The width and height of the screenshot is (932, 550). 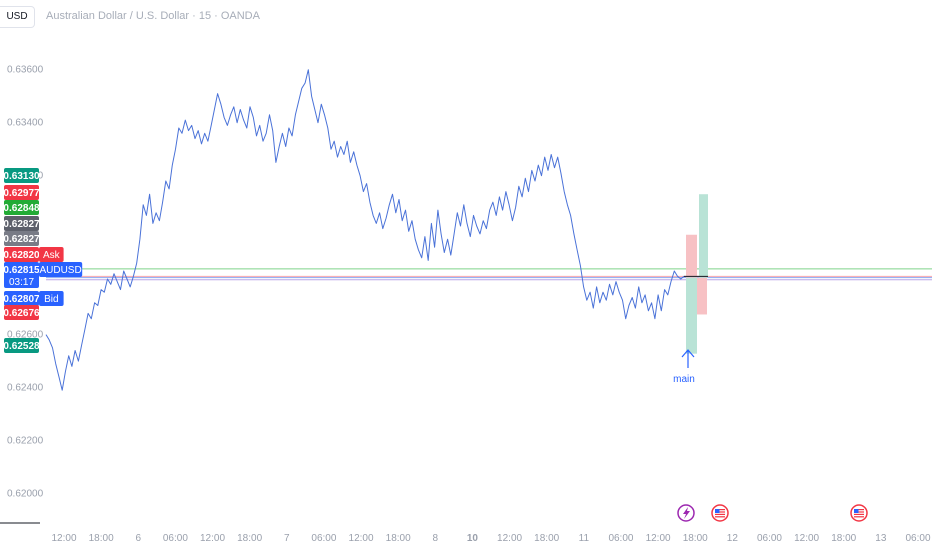 I want to click on short-position-target, so click(x=702, y=296).